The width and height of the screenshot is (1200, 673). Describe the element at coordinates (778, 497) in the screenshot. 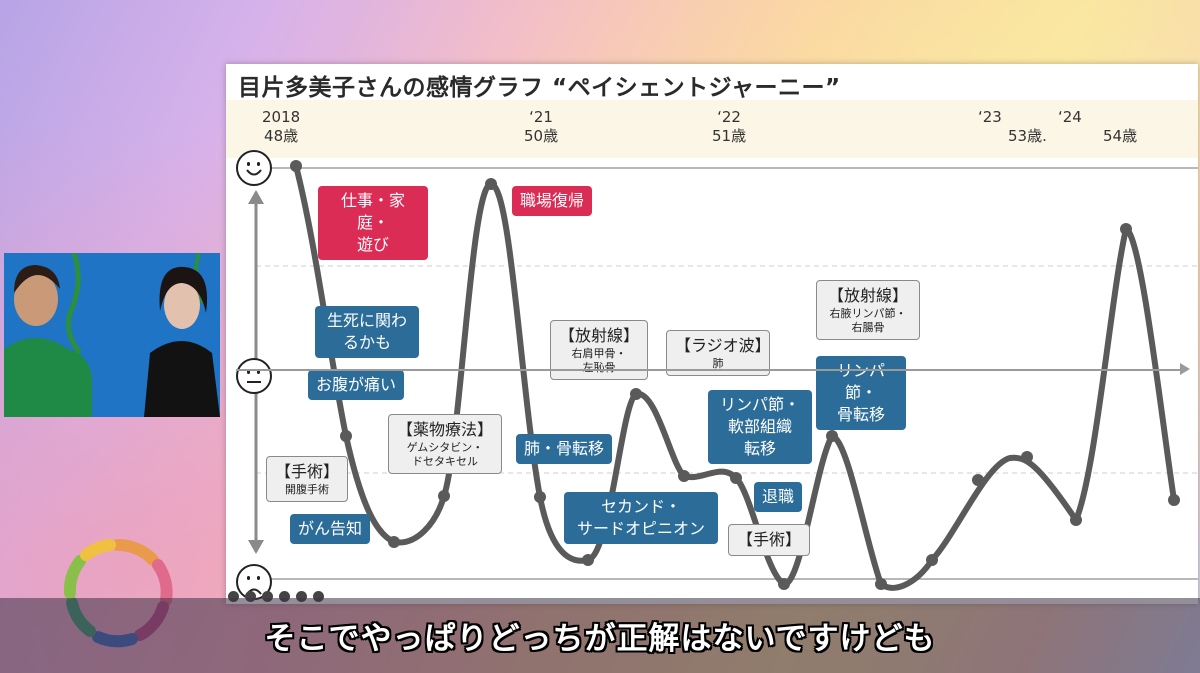

I see `event-retirement: 退職` at that location.